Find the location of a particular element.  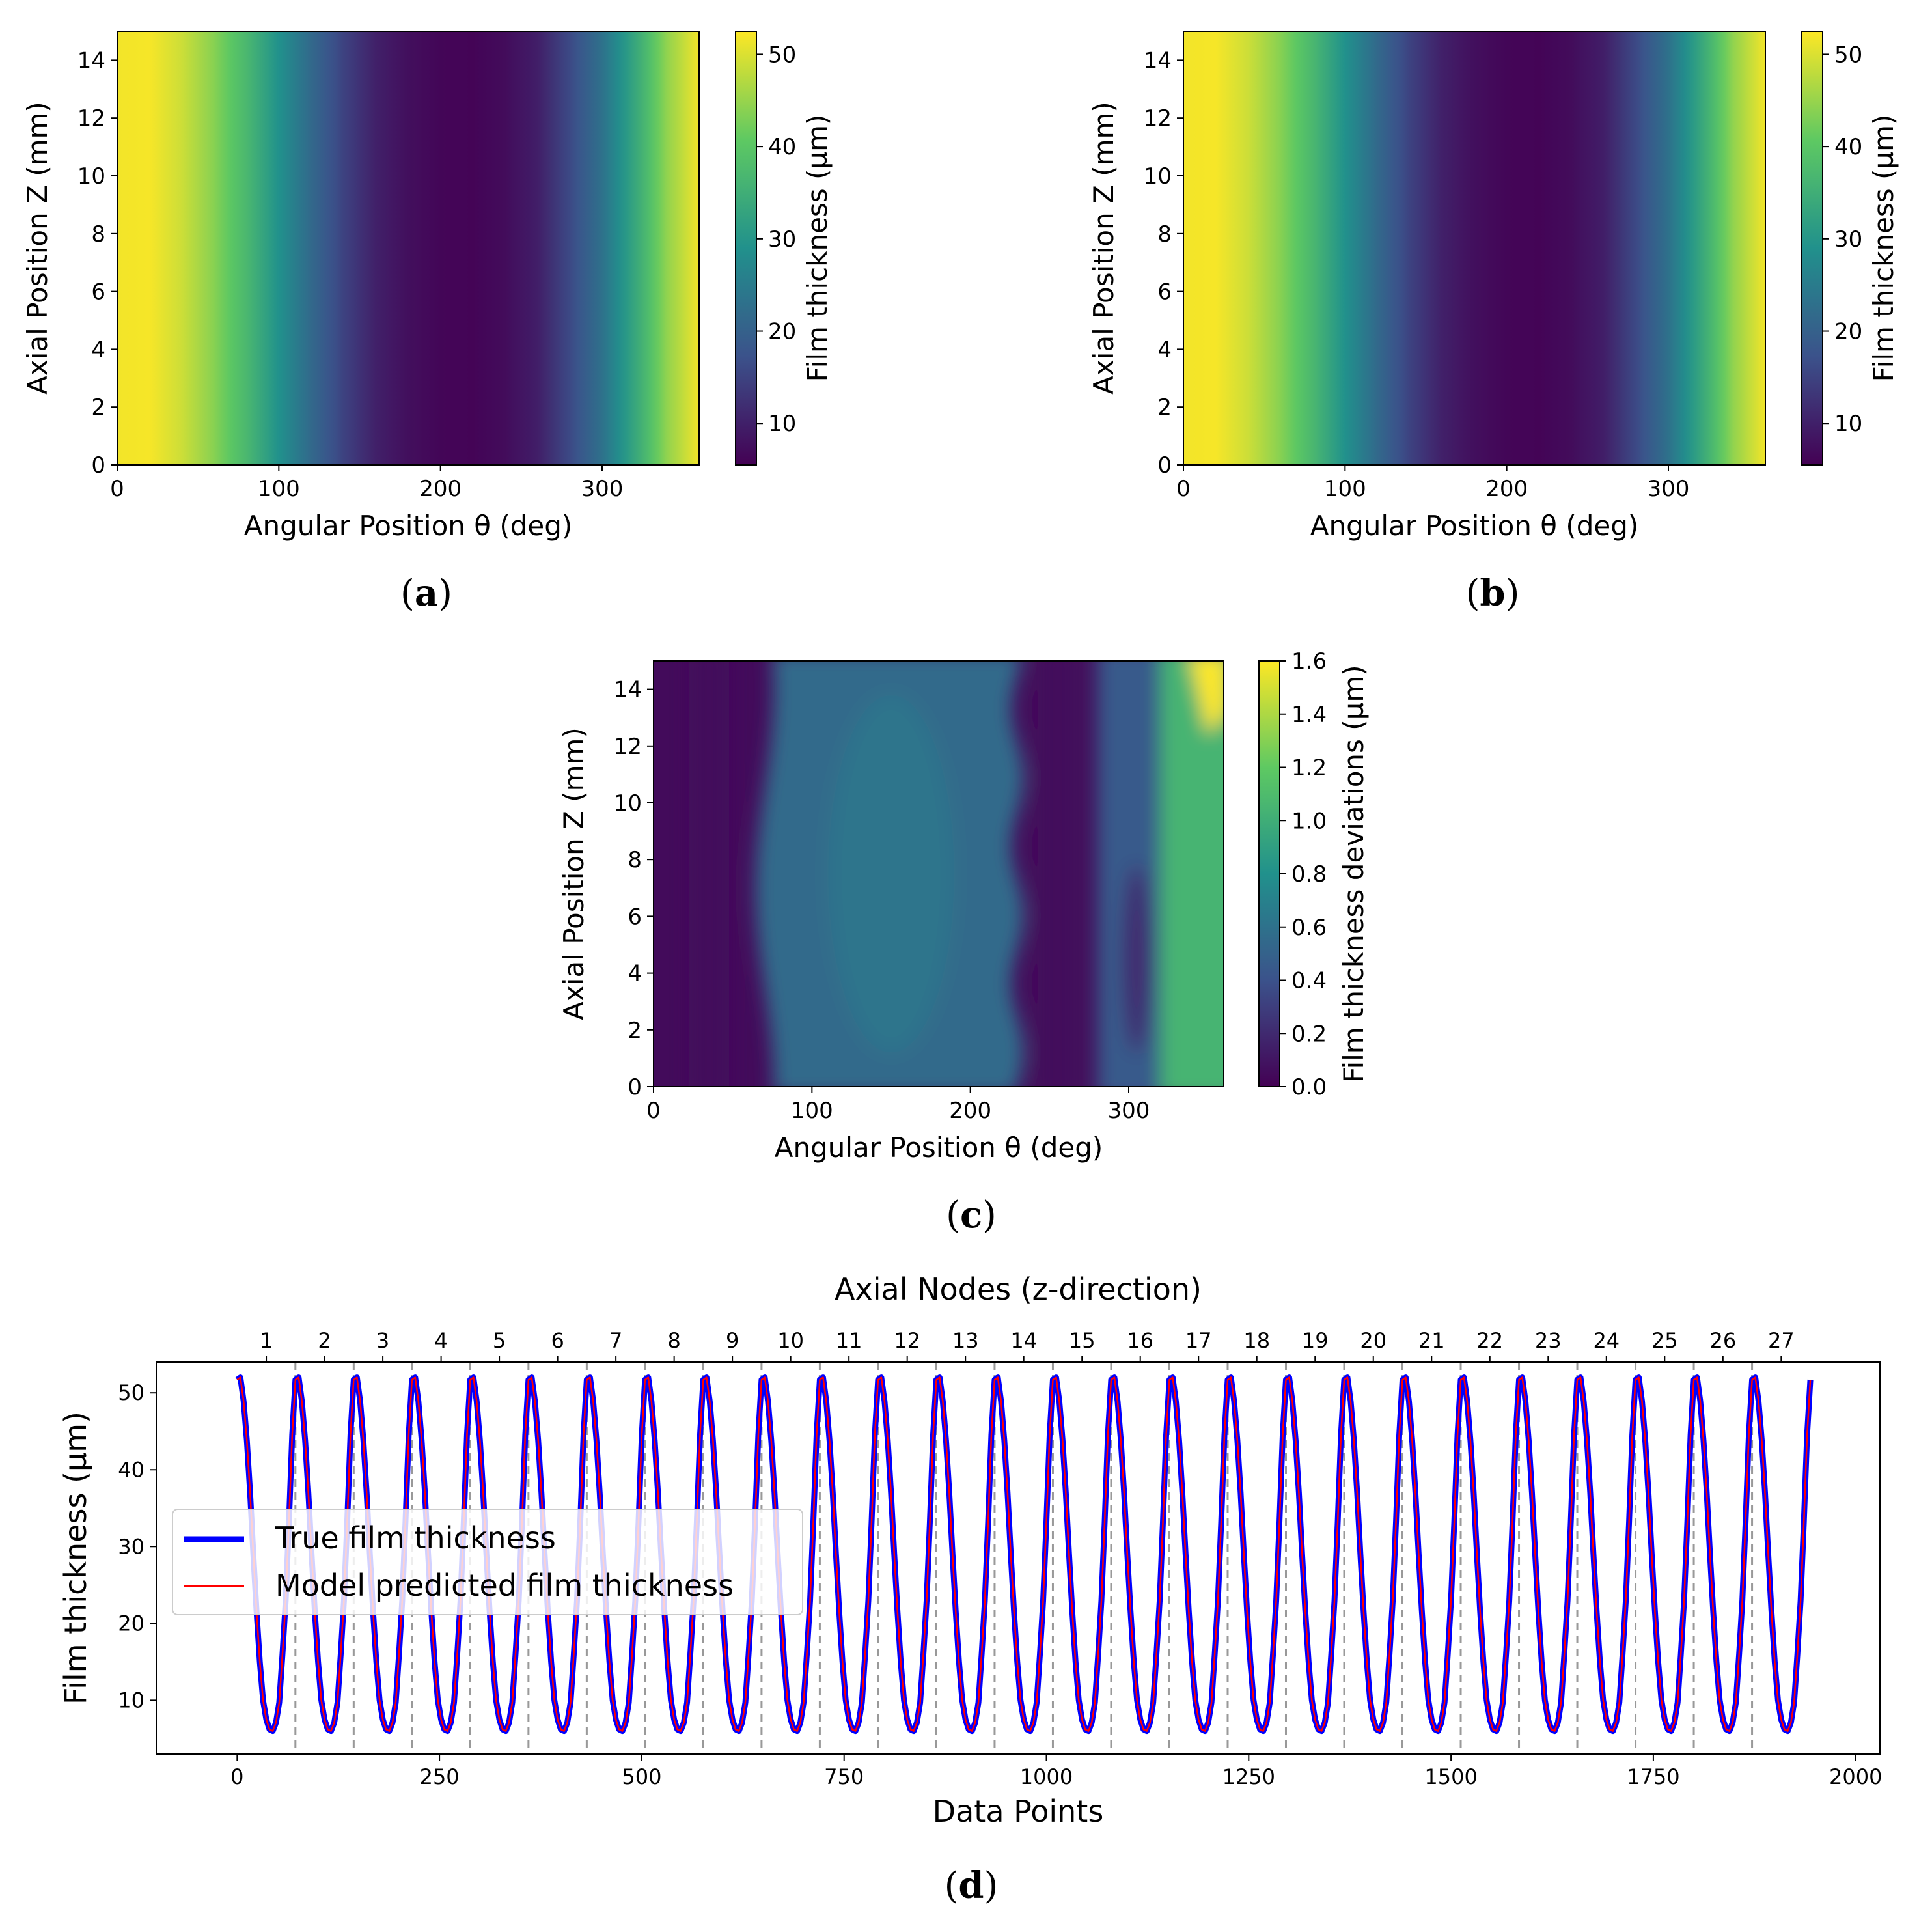

x-tick-label: 750 is located at coordinates (844, 1776).